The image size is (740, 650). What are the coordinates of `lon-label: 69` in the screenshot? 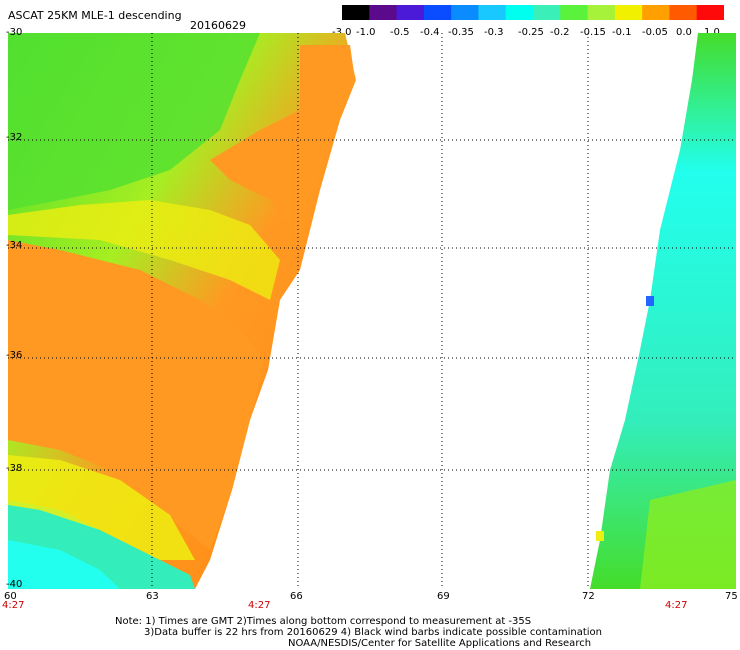 It's located at (443, 596).